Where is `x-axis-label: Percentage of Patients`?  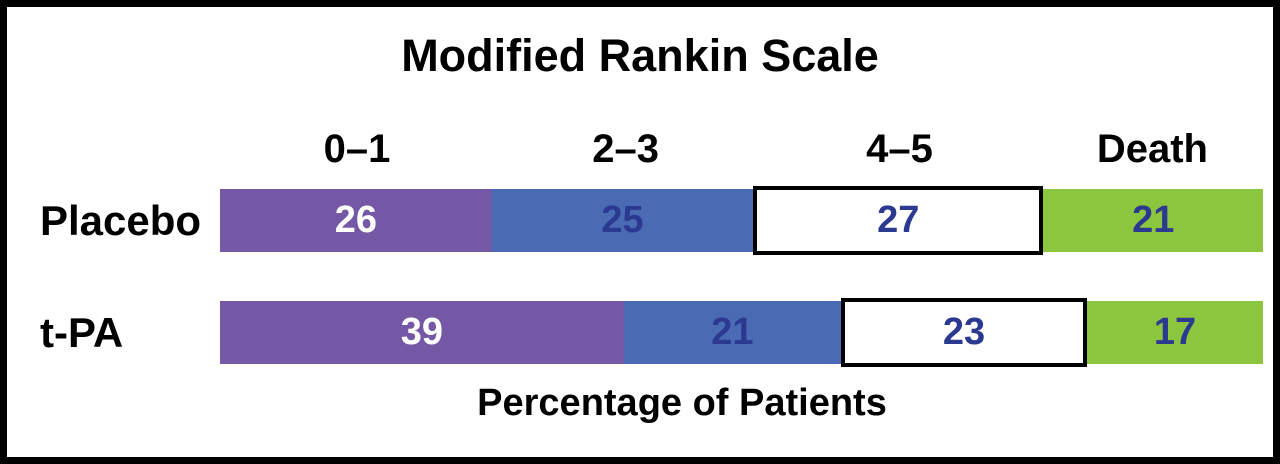 x-axis-label: Percentage of Patients is located at coordinates (682, 403).